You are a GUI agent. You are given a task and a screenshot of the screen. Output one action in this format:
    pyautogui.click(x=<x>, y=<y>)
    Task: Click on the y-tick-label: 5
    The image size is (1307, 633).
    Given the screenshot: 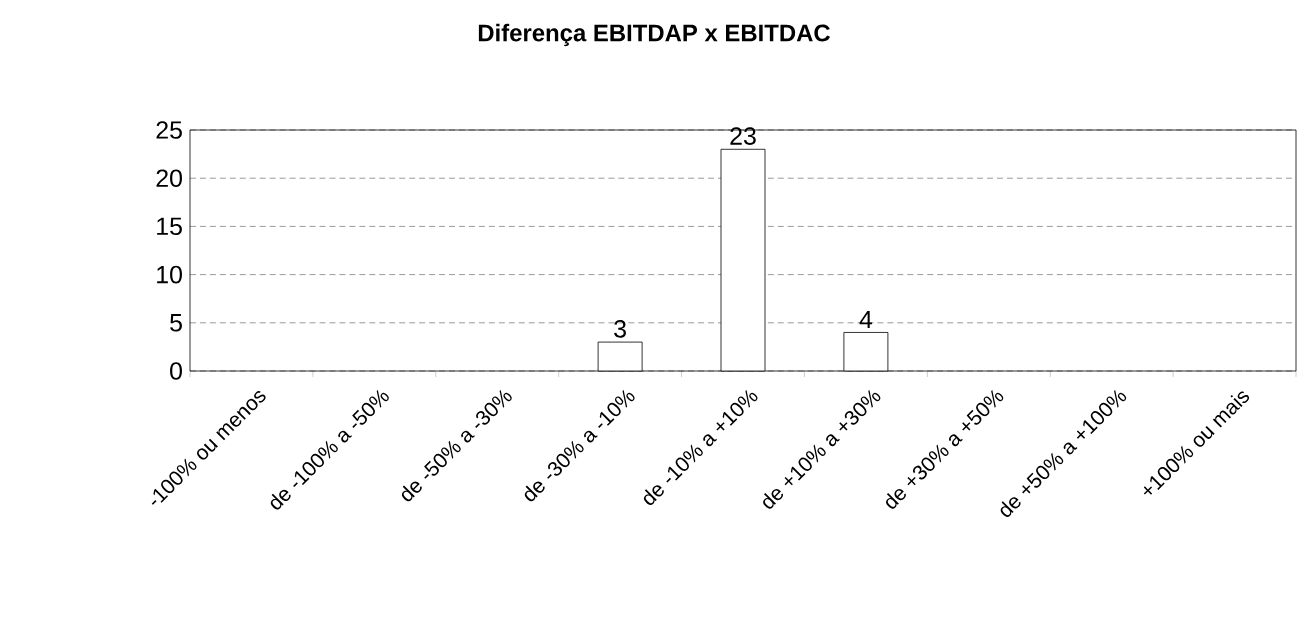 What is the action you would take?
    pyautogui.click(x=176, y=323)
    